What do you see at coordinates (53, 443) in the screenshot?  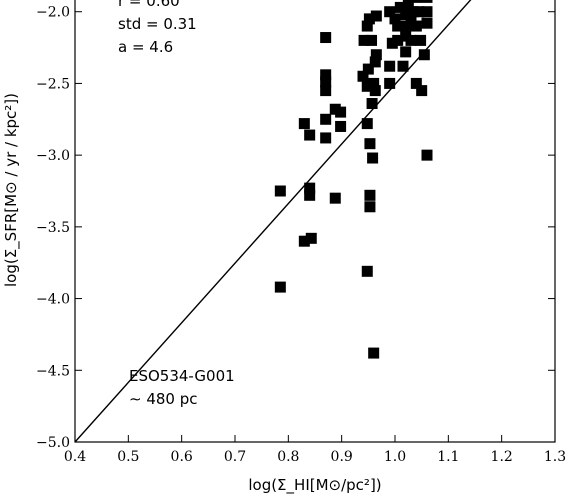 I see `y-tick-label: −5.0` at bounding box center [53, 443].